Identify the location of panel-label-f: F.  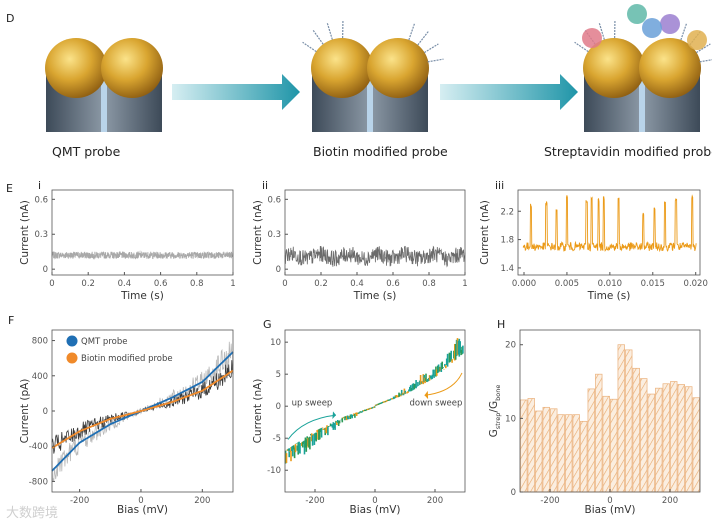
(11, 320).